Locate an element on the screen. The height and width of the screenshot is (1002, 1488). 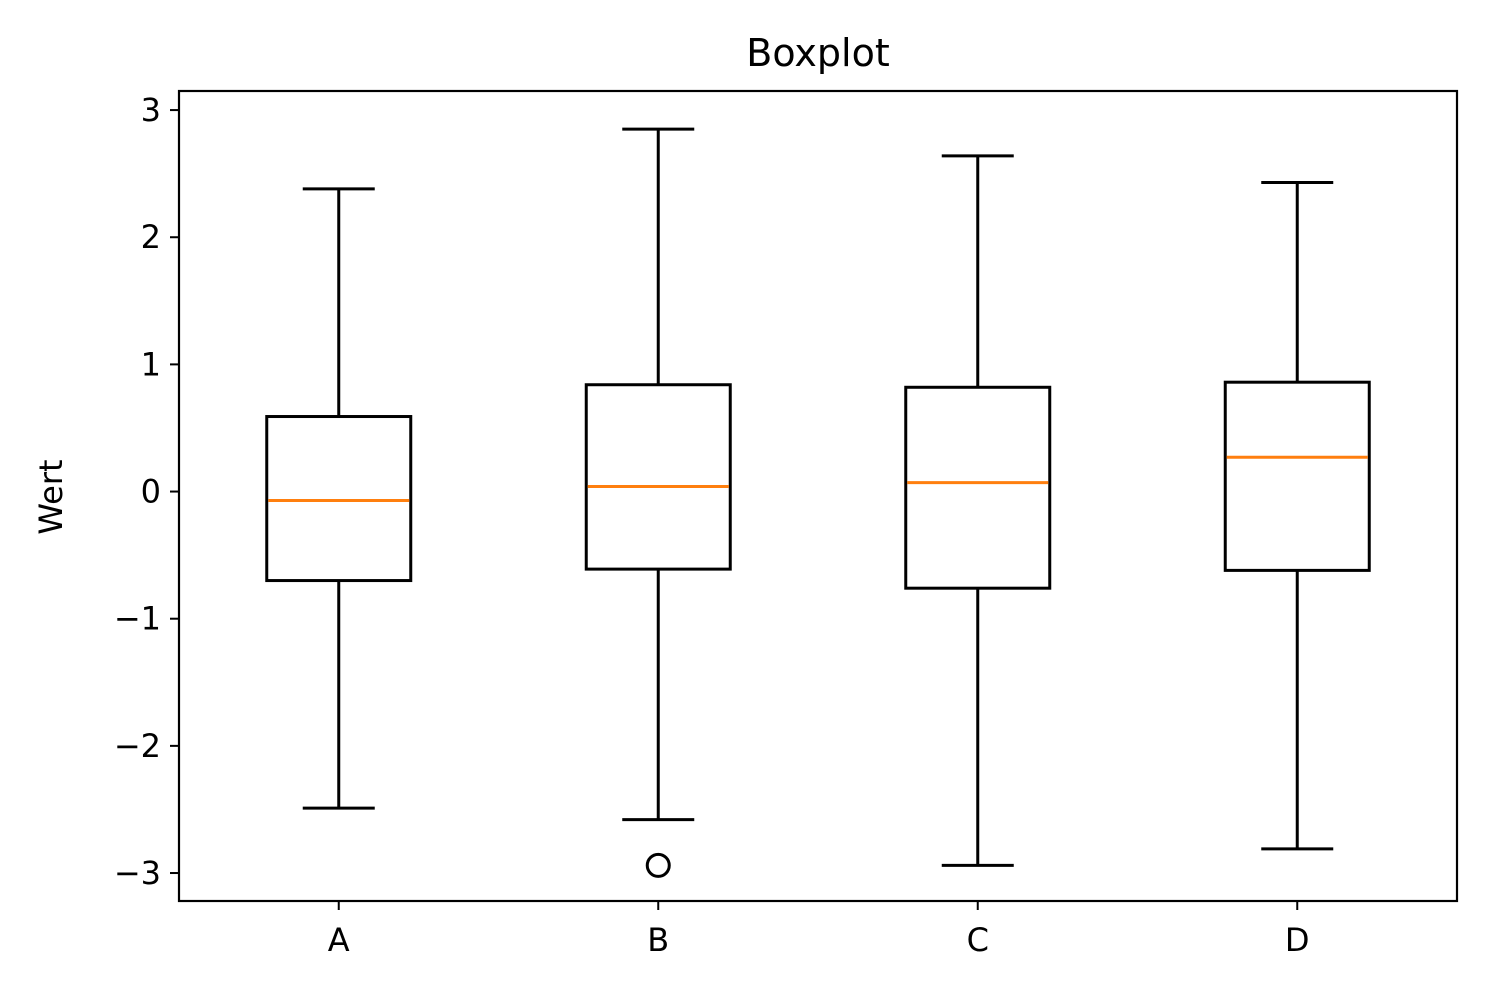
y-tick-label: −2 is located at coordinates (137, 746).